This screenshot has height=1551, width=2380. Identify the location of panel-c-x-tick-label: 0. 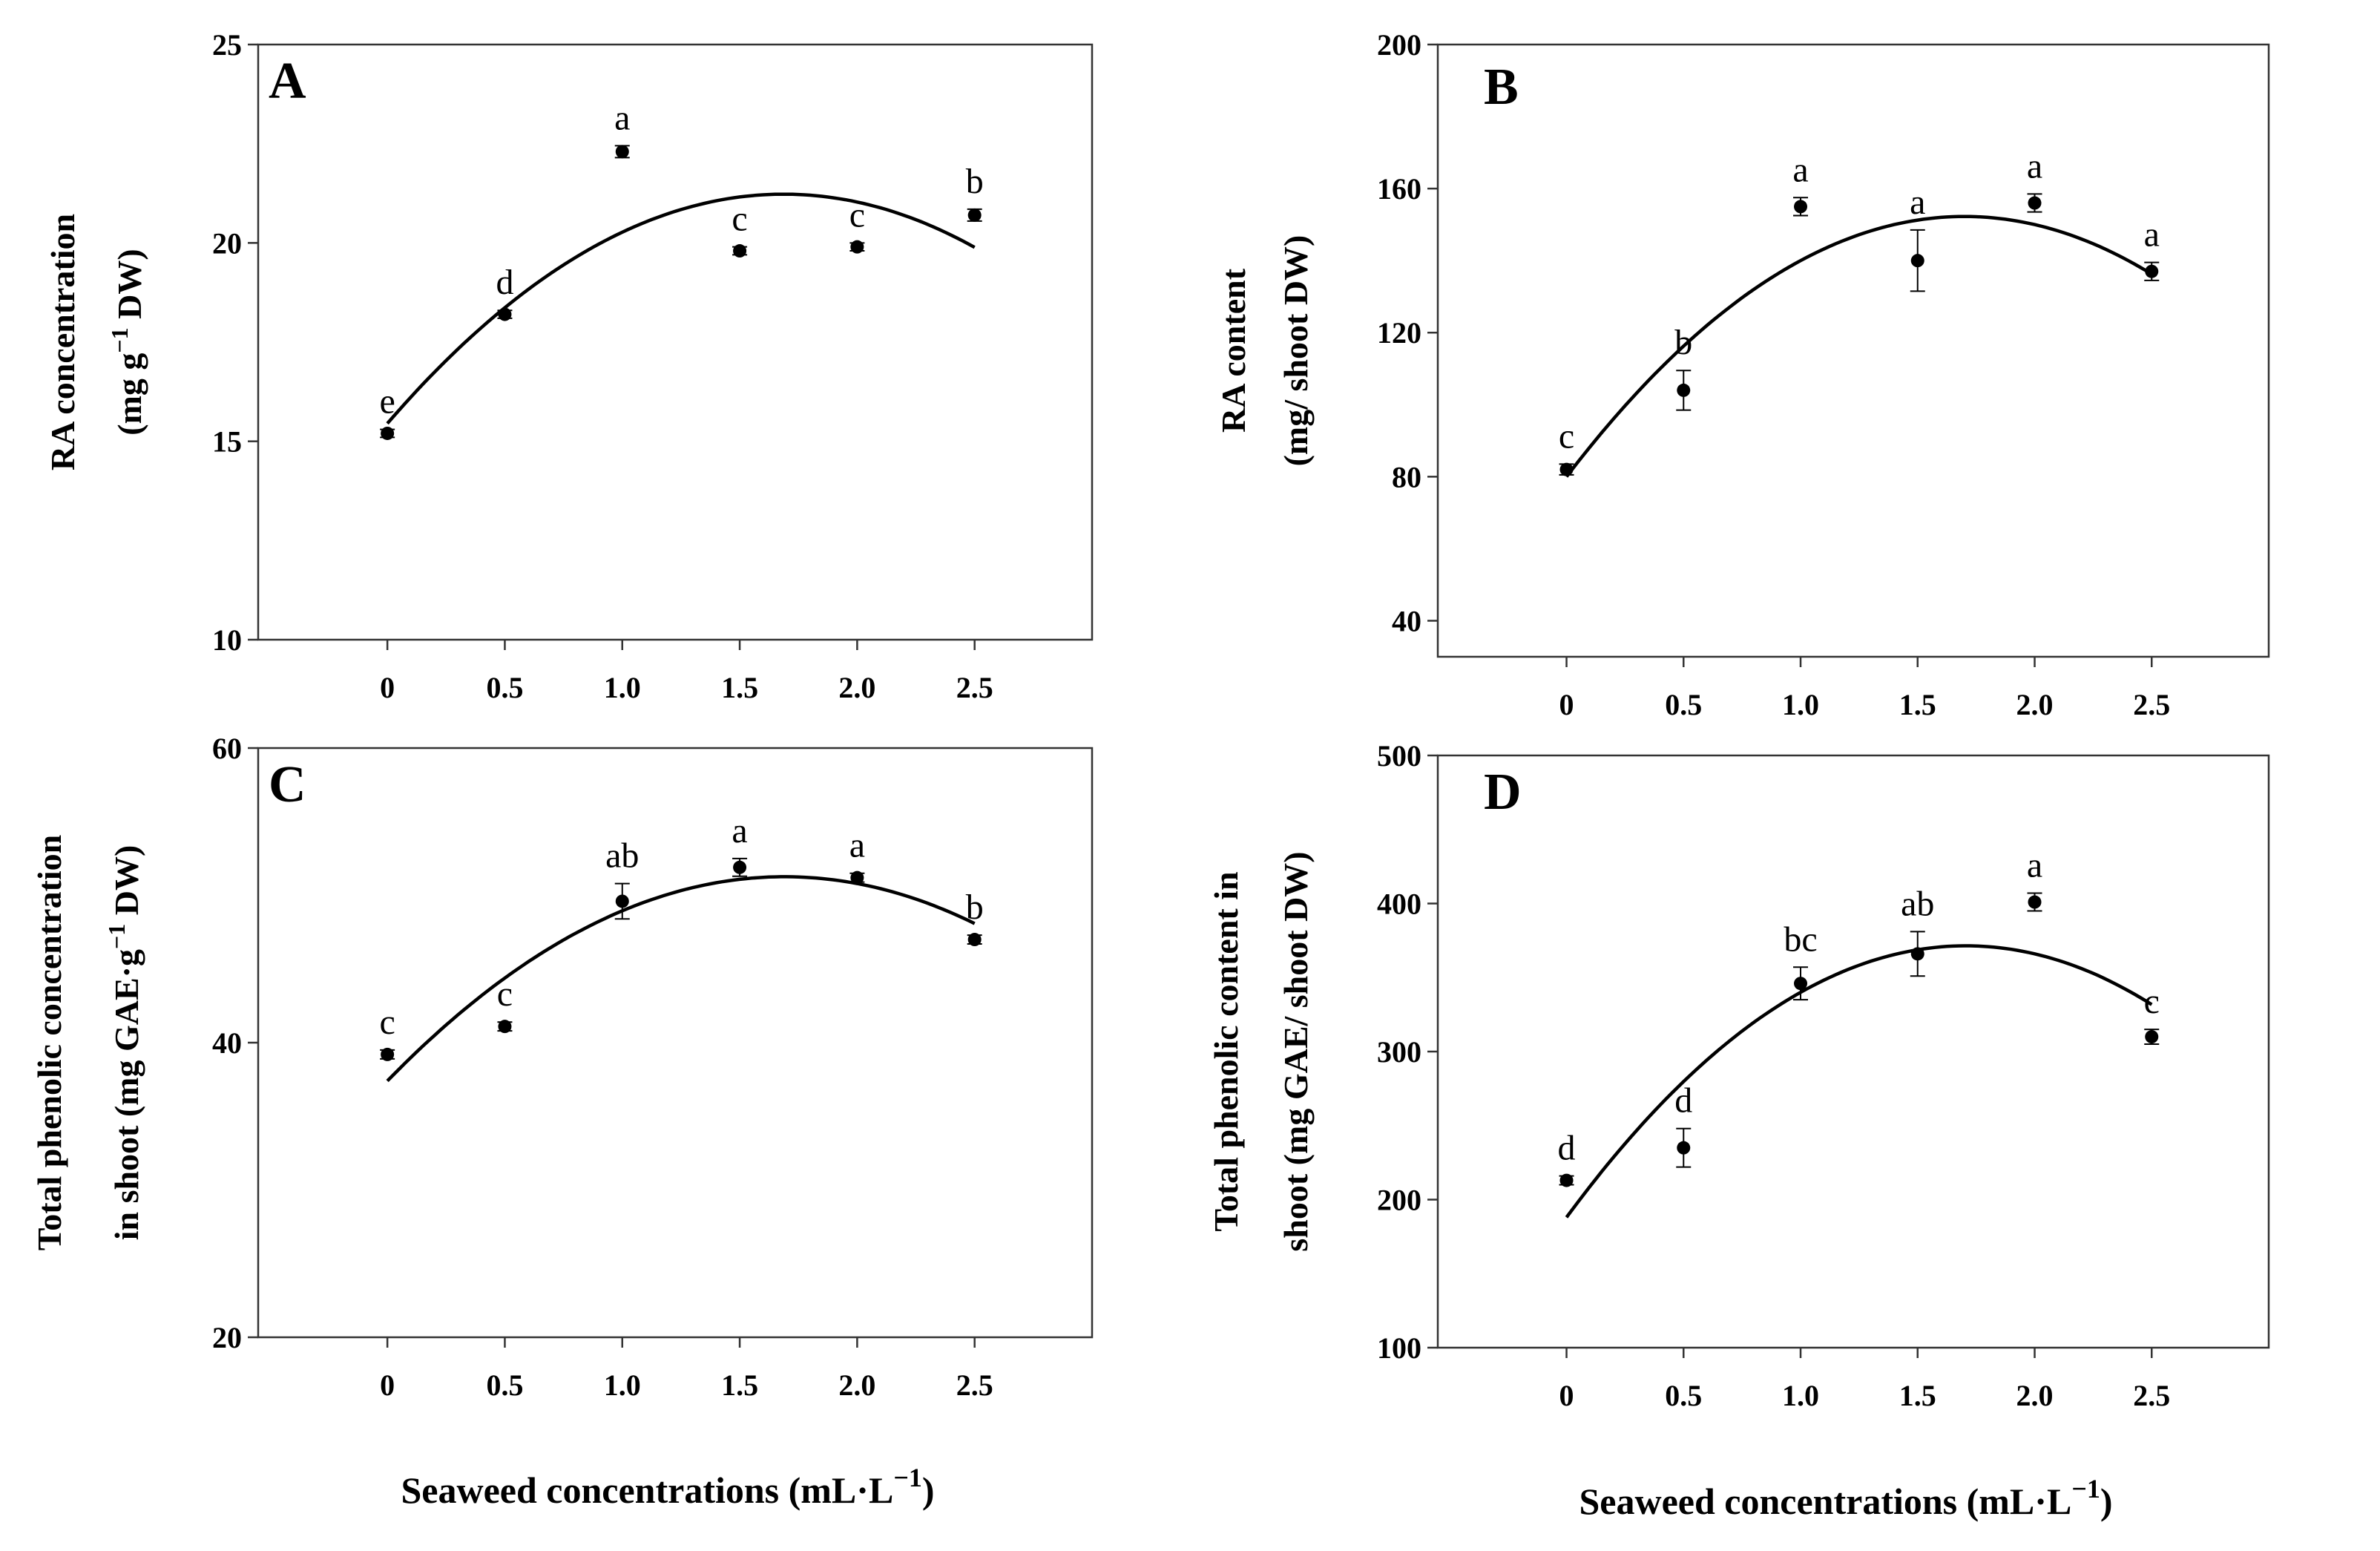
(387, 1385).